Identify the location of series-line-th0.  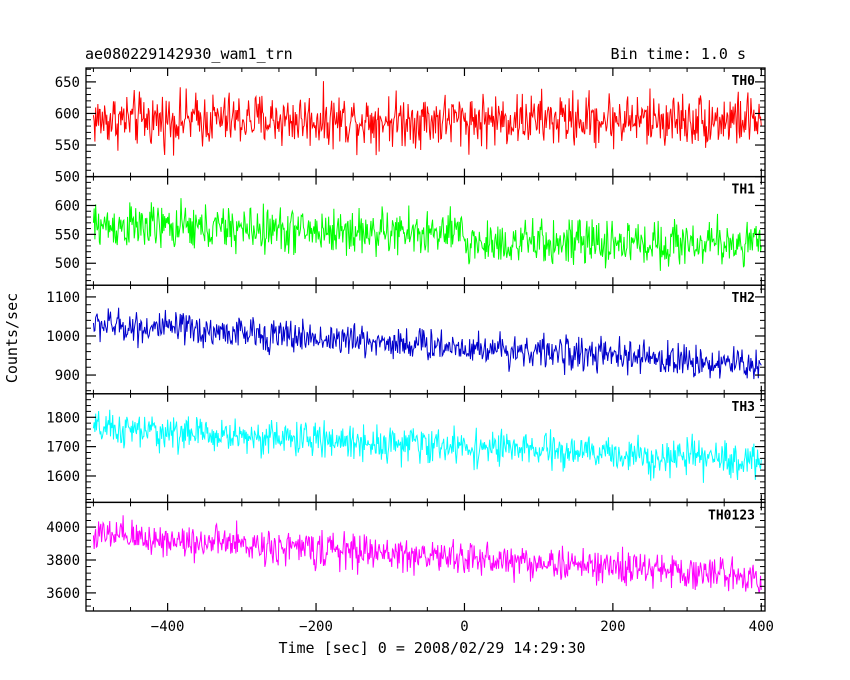
(427, 118).